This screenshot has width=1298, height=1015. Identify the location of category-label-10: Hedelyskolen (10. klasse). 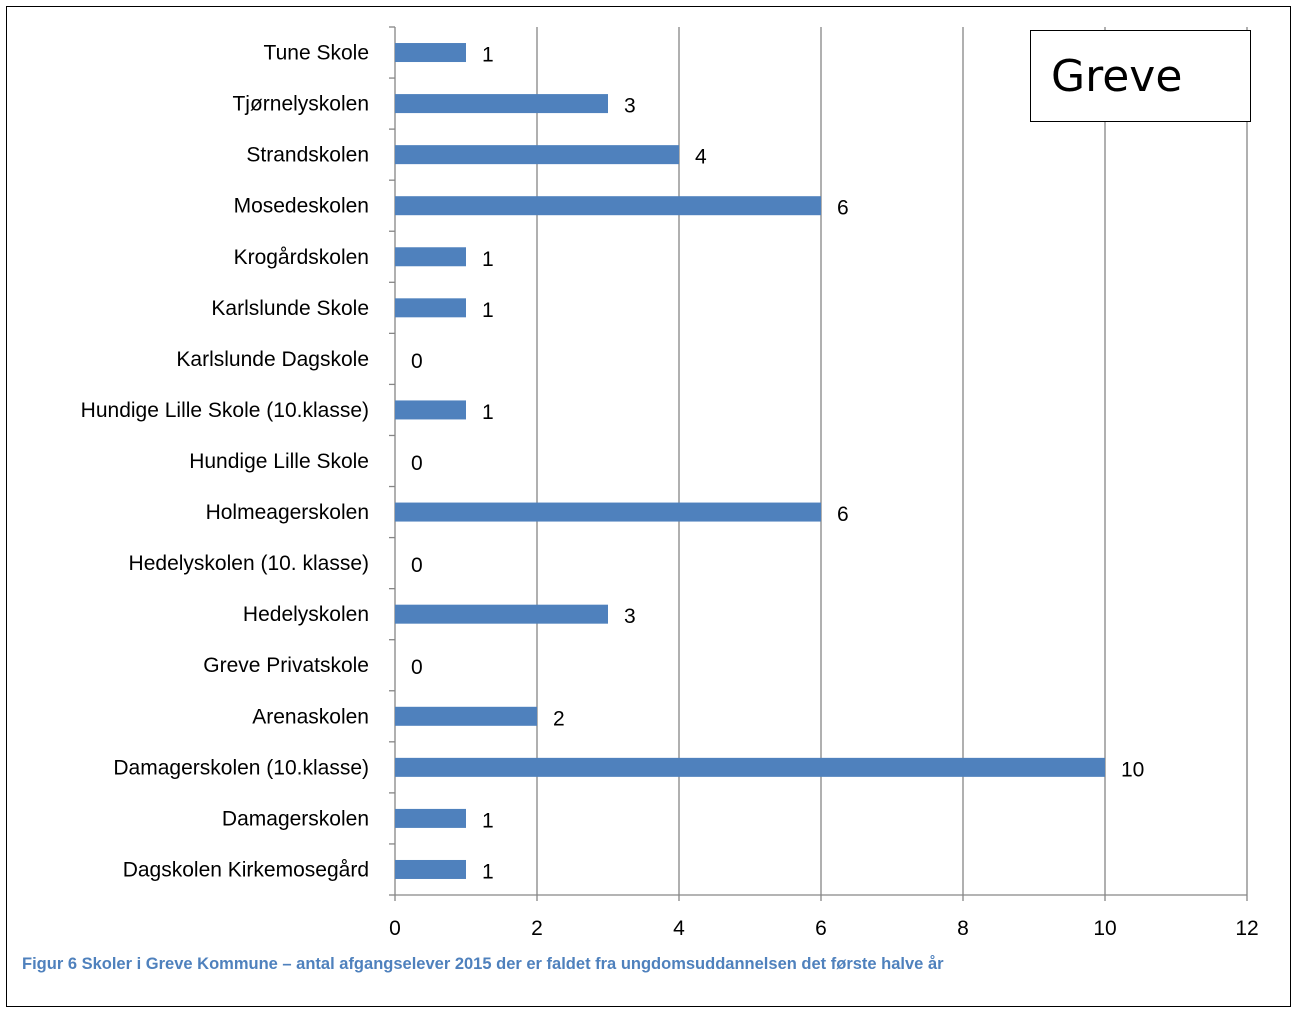
(249, 563).